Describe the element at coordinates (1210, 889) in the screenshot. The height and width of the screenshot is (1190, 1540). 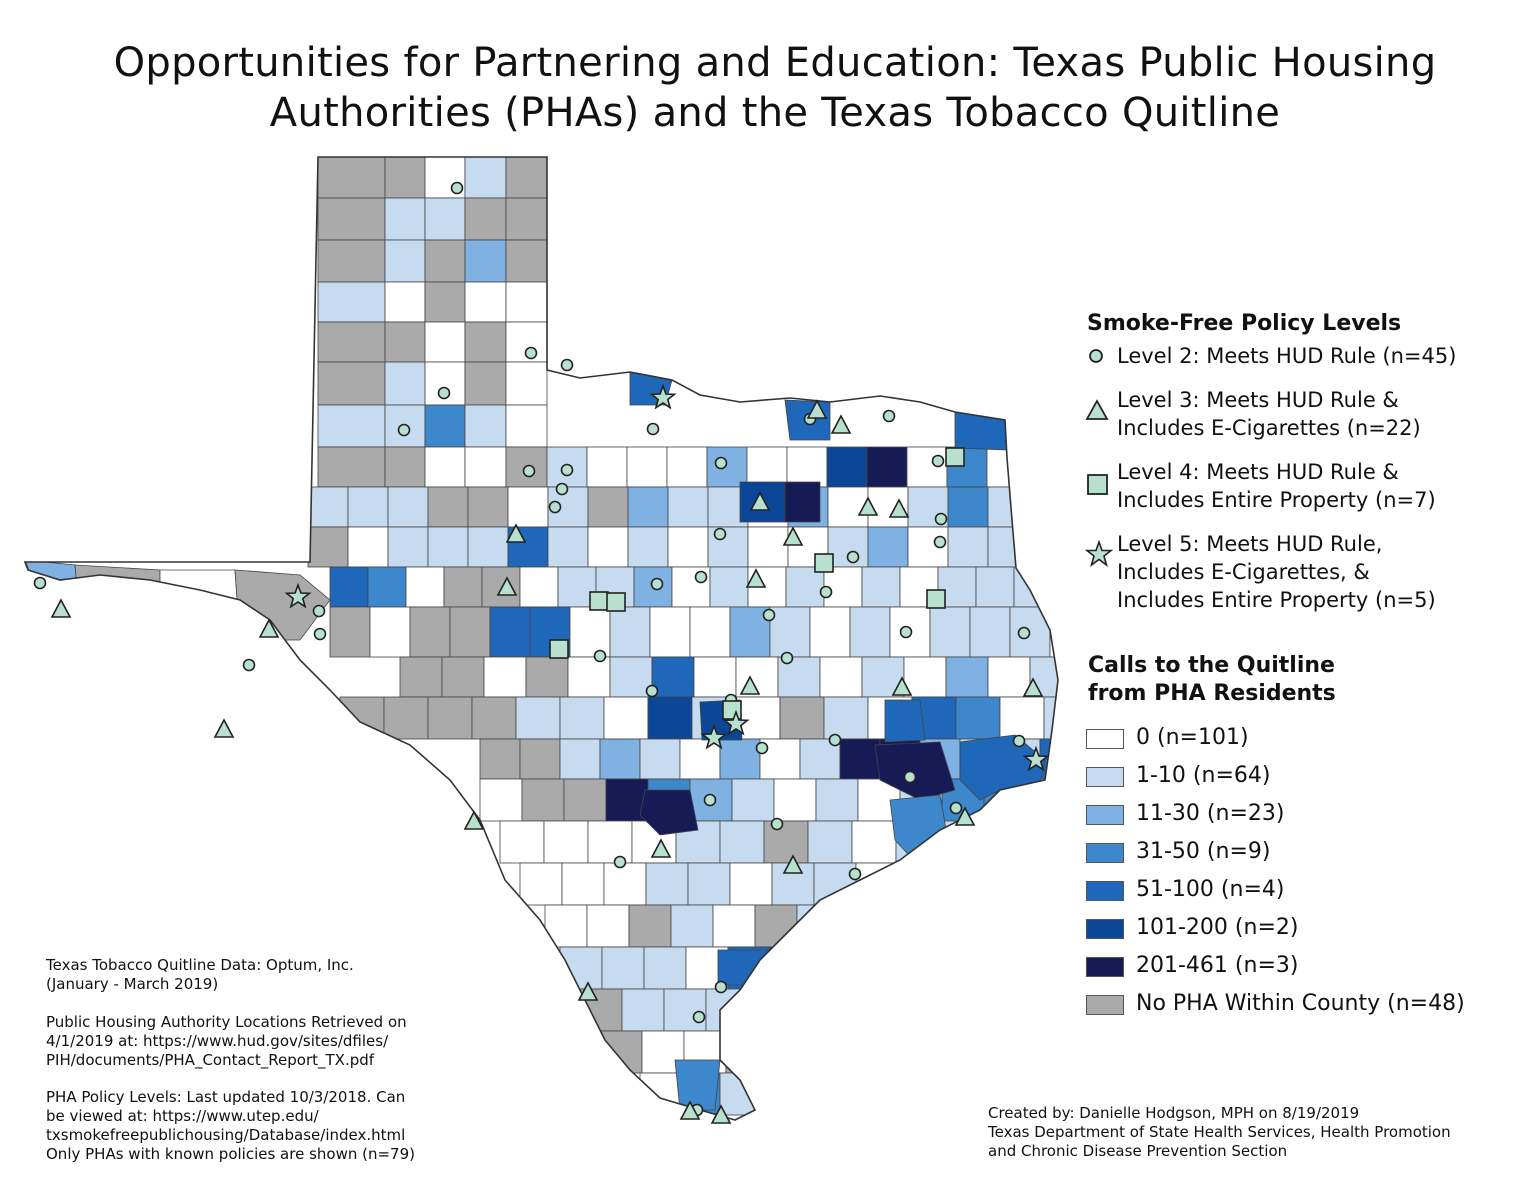
I see `legend-swatch-label: 51-100 (n=4)` at that location.